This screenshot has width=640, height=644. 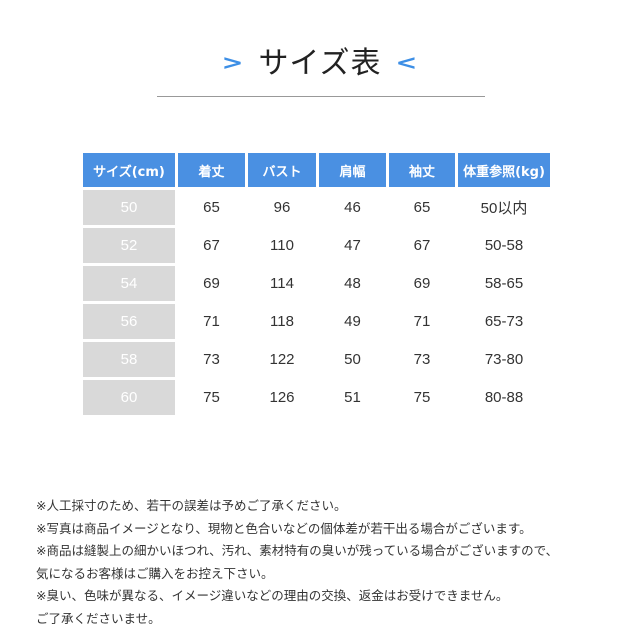 I want to click on table-row: 50 65 96 46 65 50以内, so click(x=316, y=207).